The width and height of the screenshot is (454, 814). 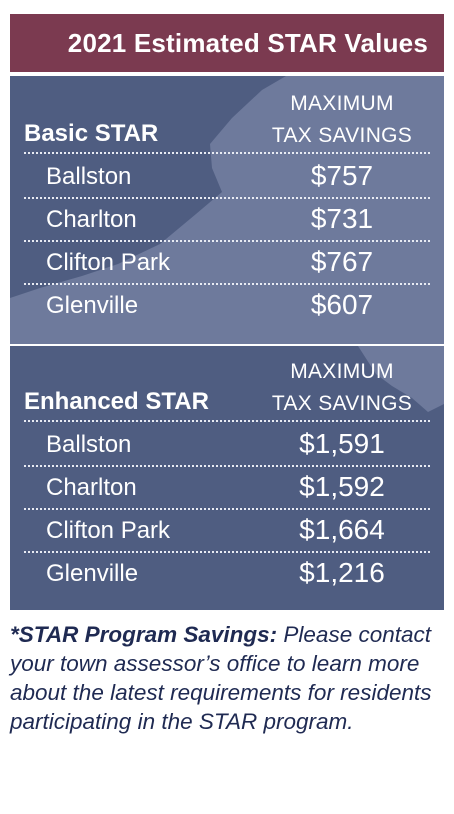 I want to click on basic-header-row: Basic STAR TAX SAVINGS, so click(x=227, y=135).